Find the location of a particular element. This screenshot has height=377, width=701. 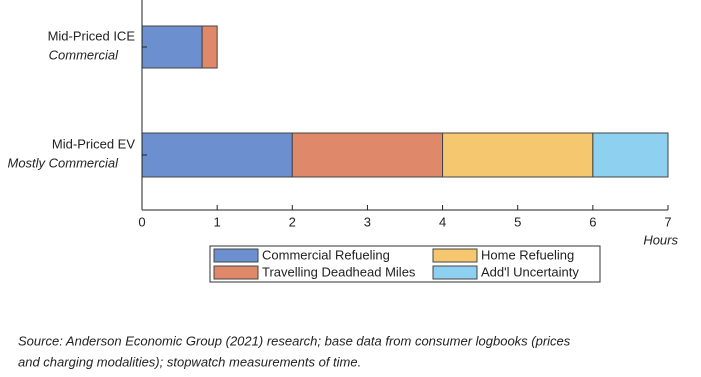

legend-box is located at coordinates (405, 264).